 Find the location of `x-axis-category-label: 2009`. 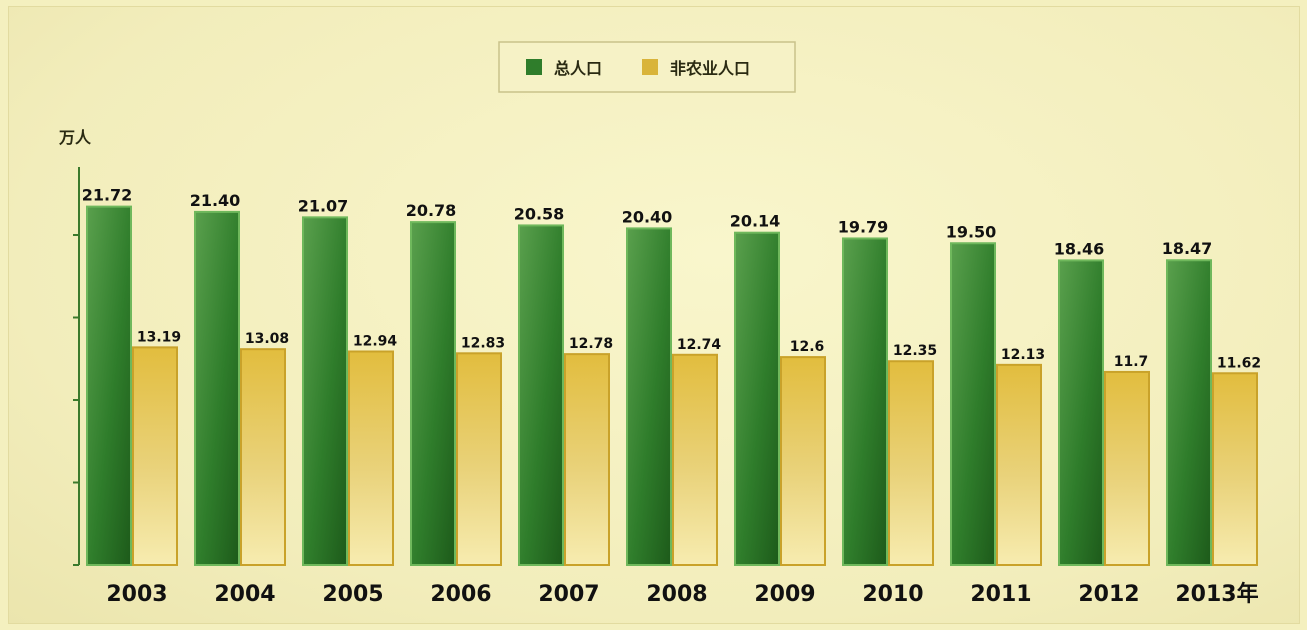

x-axis-category-label: 2009 is located at coordinates (784, 594).